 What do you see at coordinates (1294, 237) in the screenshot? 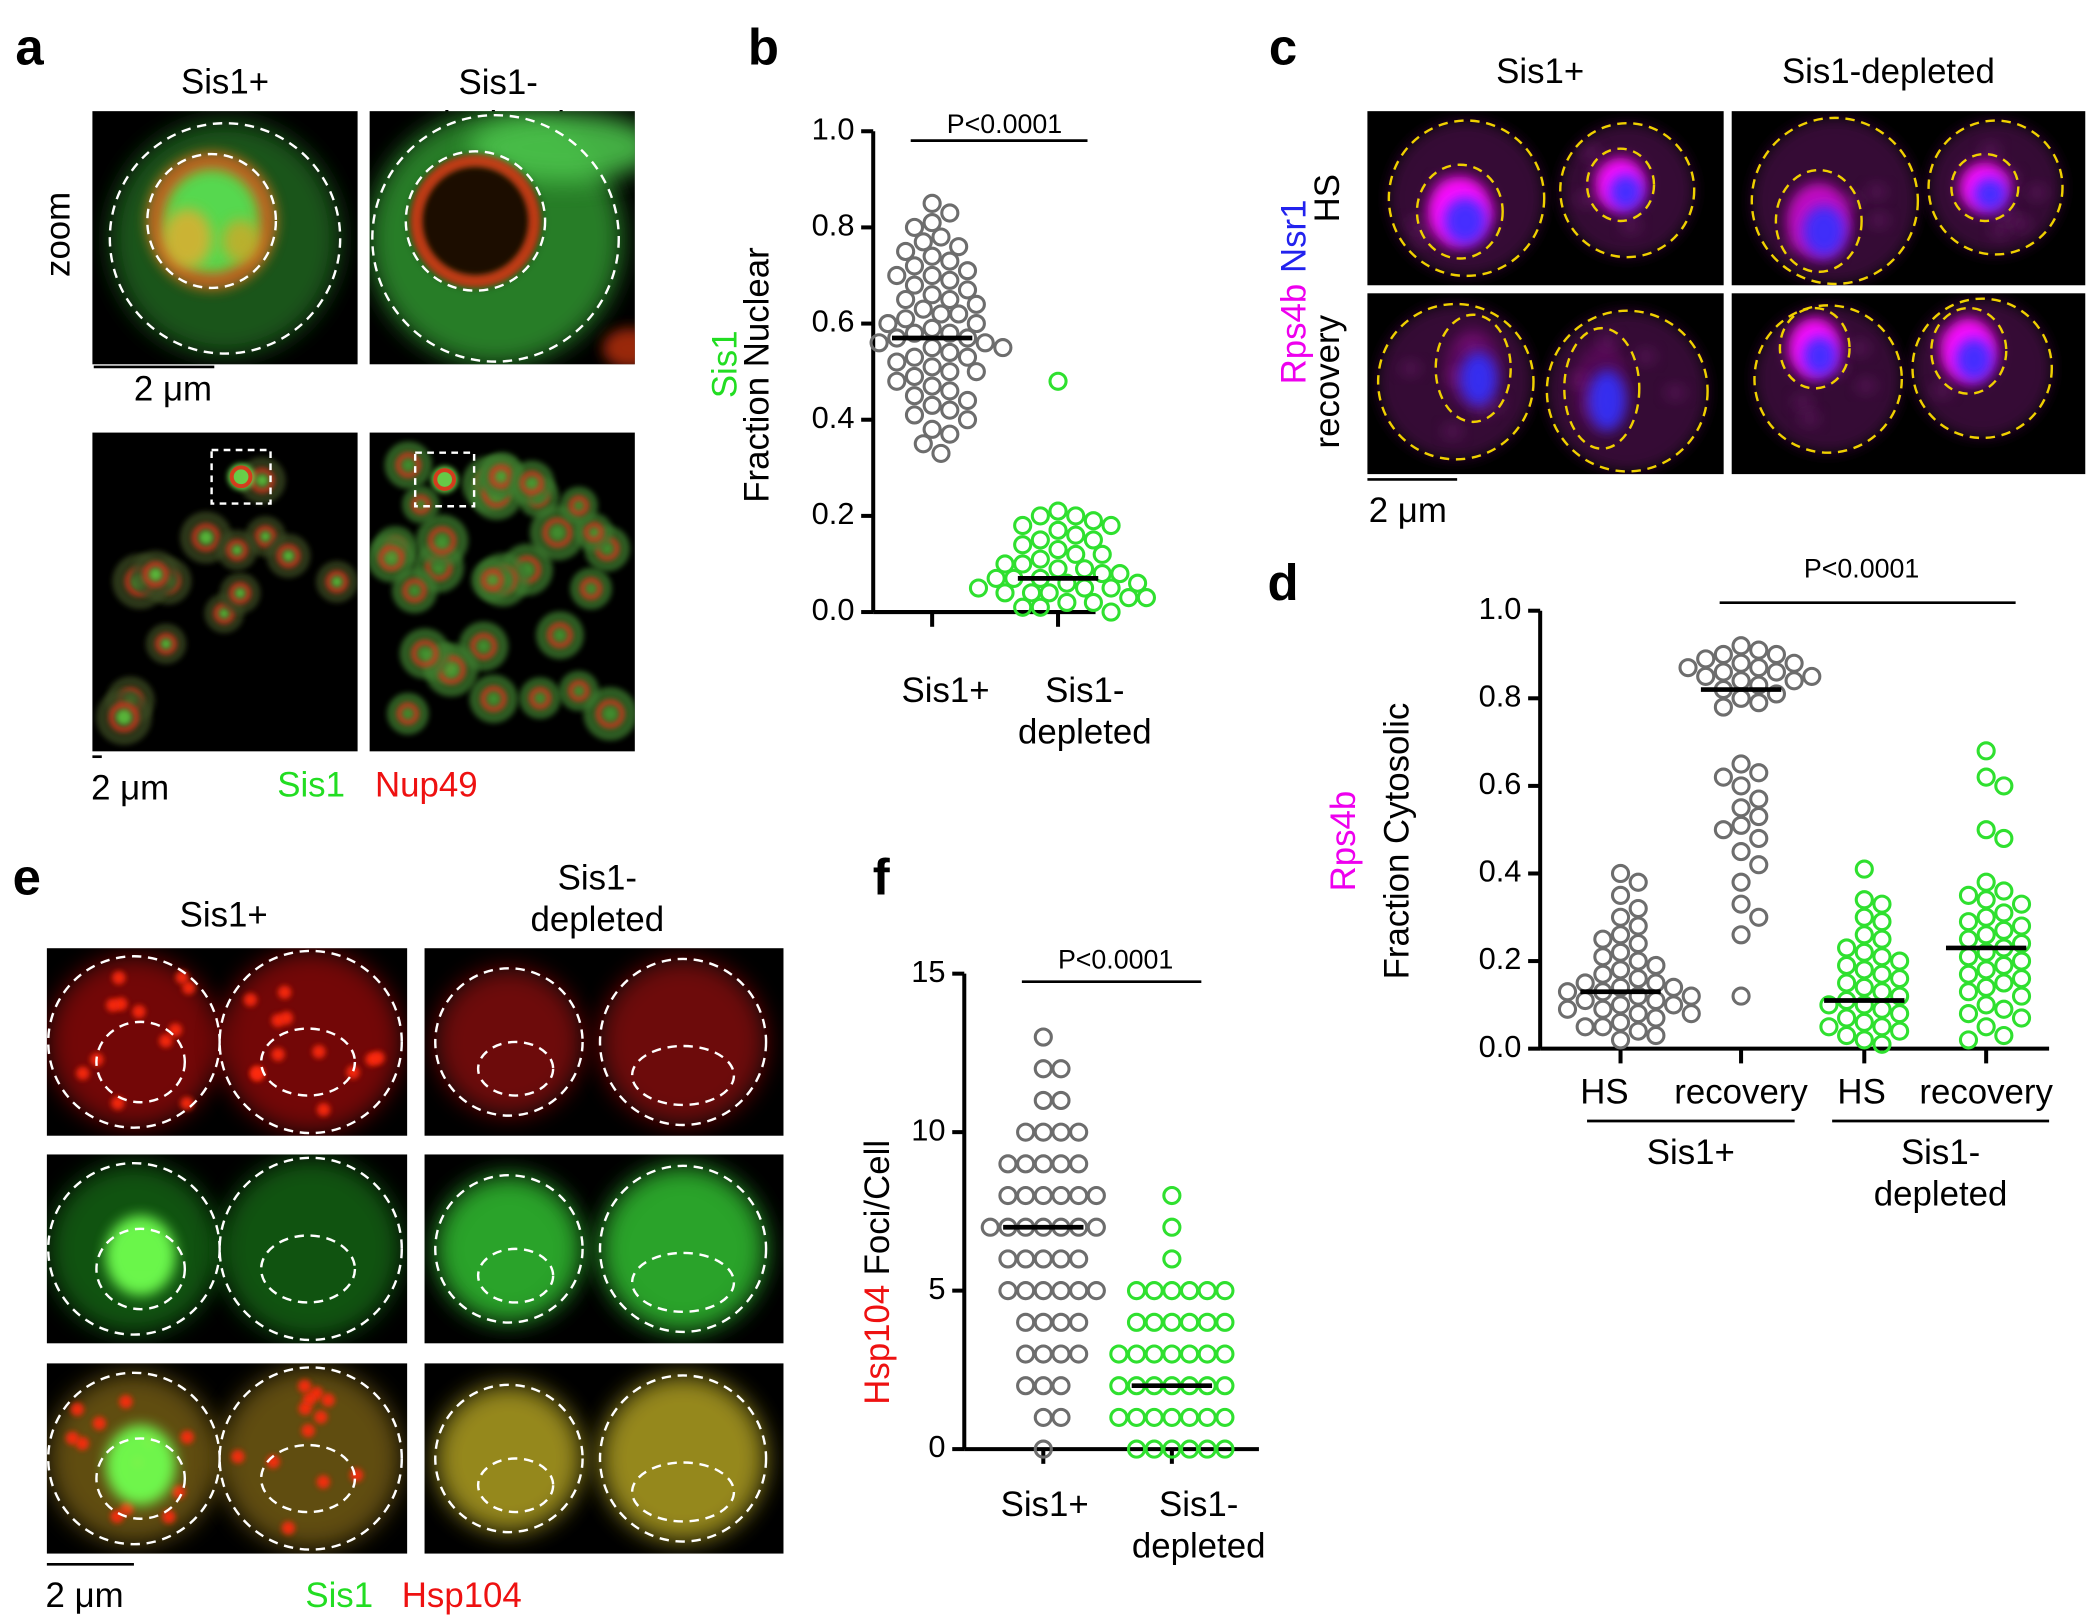
I see `stain-name: Nsr1` at bounding box center [1294, 237].